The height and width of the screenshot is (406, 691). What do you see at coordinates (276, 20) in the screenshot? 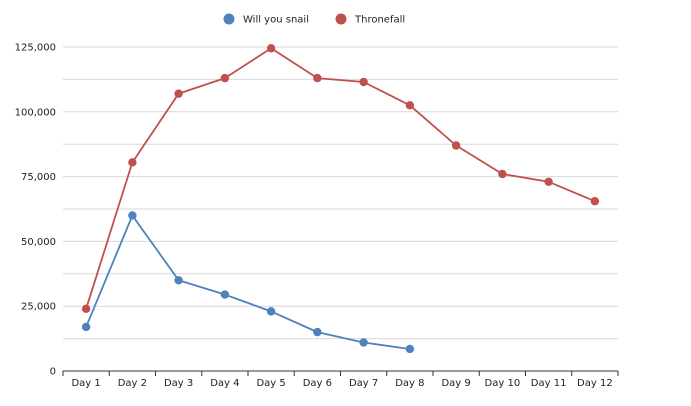
I see `legend-label: Will you snail` at bounding box center [276, 20].